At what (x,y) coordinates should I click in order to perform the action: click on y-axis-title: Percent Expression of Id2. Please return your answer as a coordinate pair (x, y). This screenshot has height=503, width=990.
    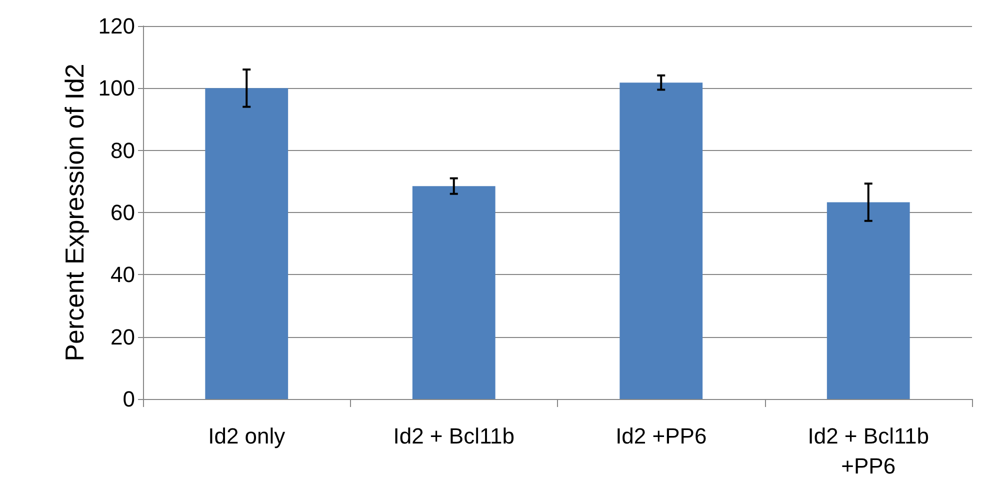
    Looking at the image, I should click on (74, 213).